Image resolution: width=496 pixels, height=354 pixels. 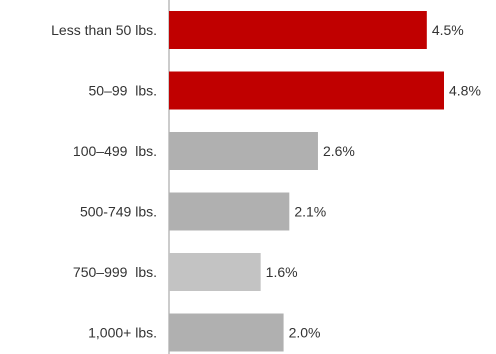 I want to click on value-label-1: 4.5%, so click(x=448, y=30).